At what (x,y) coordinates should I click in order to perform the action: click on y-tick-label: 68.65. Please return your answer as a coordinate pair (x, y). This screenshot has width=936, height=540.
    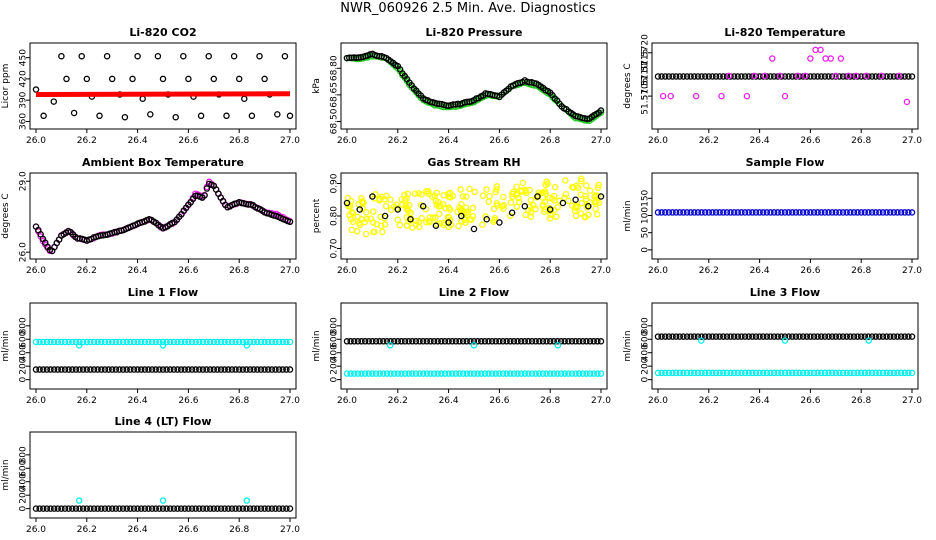
    Looking at the image, I should click on (335, 95).